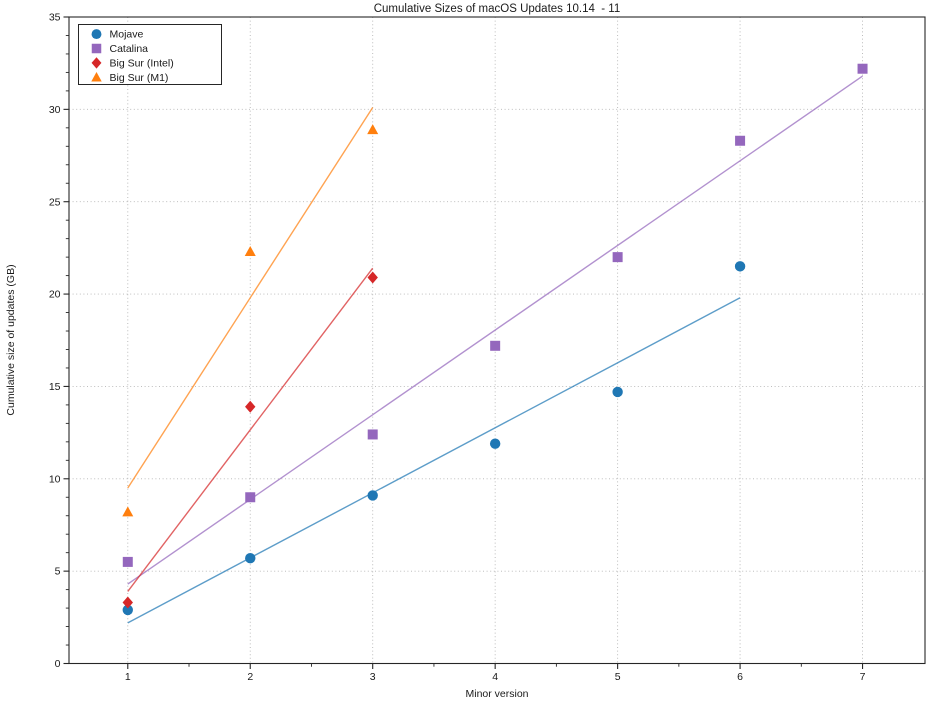  I want to click on y-axis-label: Cumulative size of updates (GB), so click(11, 339).